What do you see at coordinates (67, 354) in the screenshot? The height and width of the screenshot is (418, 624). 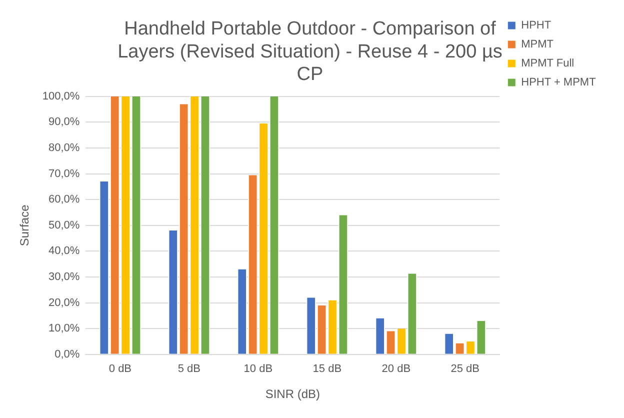 I see `y-tick-label: 0,0%` at bounding box center [67, 354].